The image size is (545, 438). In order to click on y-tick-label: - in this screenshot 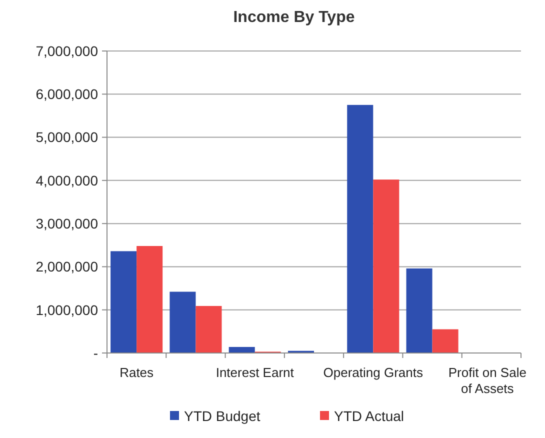, I will do `click(95, 352)`.